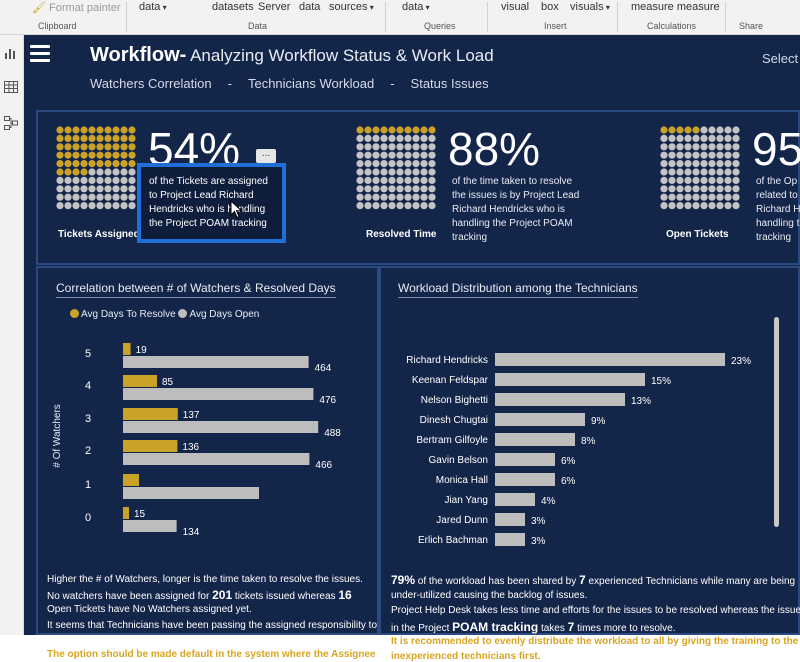 The width and height of the screenshot is (800, 662). Describe the element at coordinates (218, 314) in the screenshot. I see `legend-item-open: Avg Days Open` at that location.